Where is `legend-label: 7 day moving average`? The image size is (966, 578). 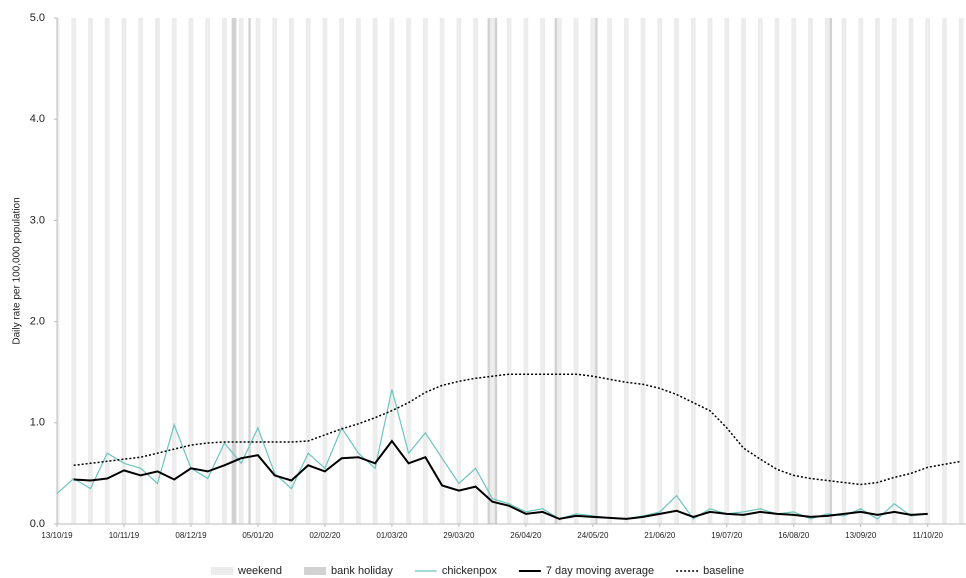
legend-label: 7 day moving average is located at coordinates (600, 571).